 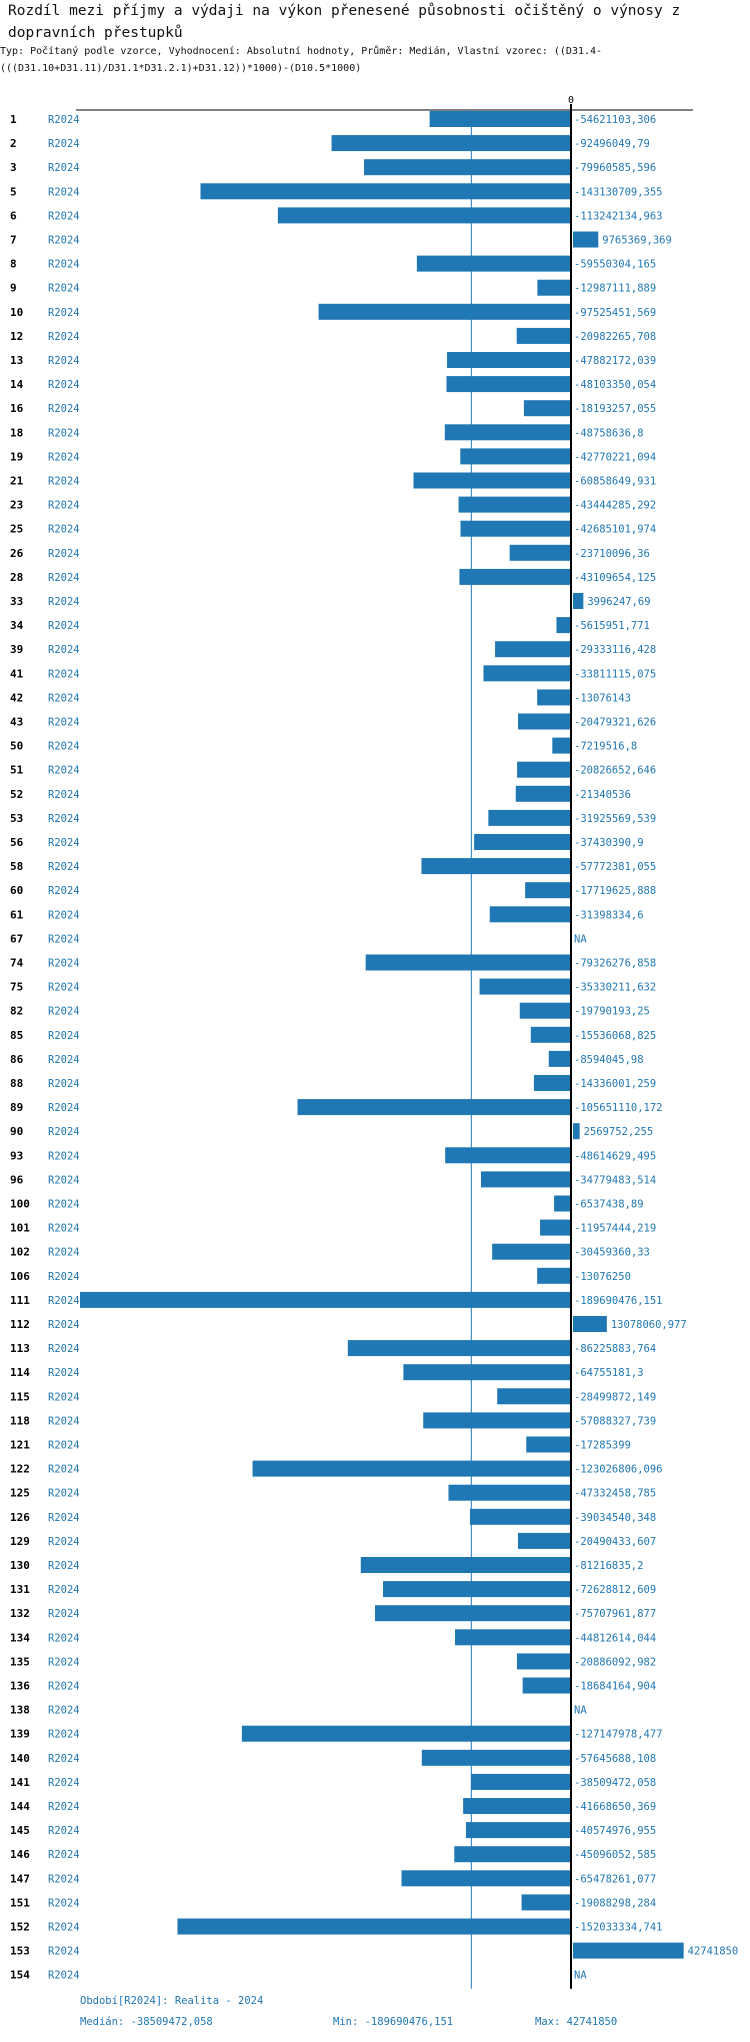 What do you see at coordinates (612, 626) in the screenshot?
I see `value-label: -5615951,771` at bounding box center [612, 626].